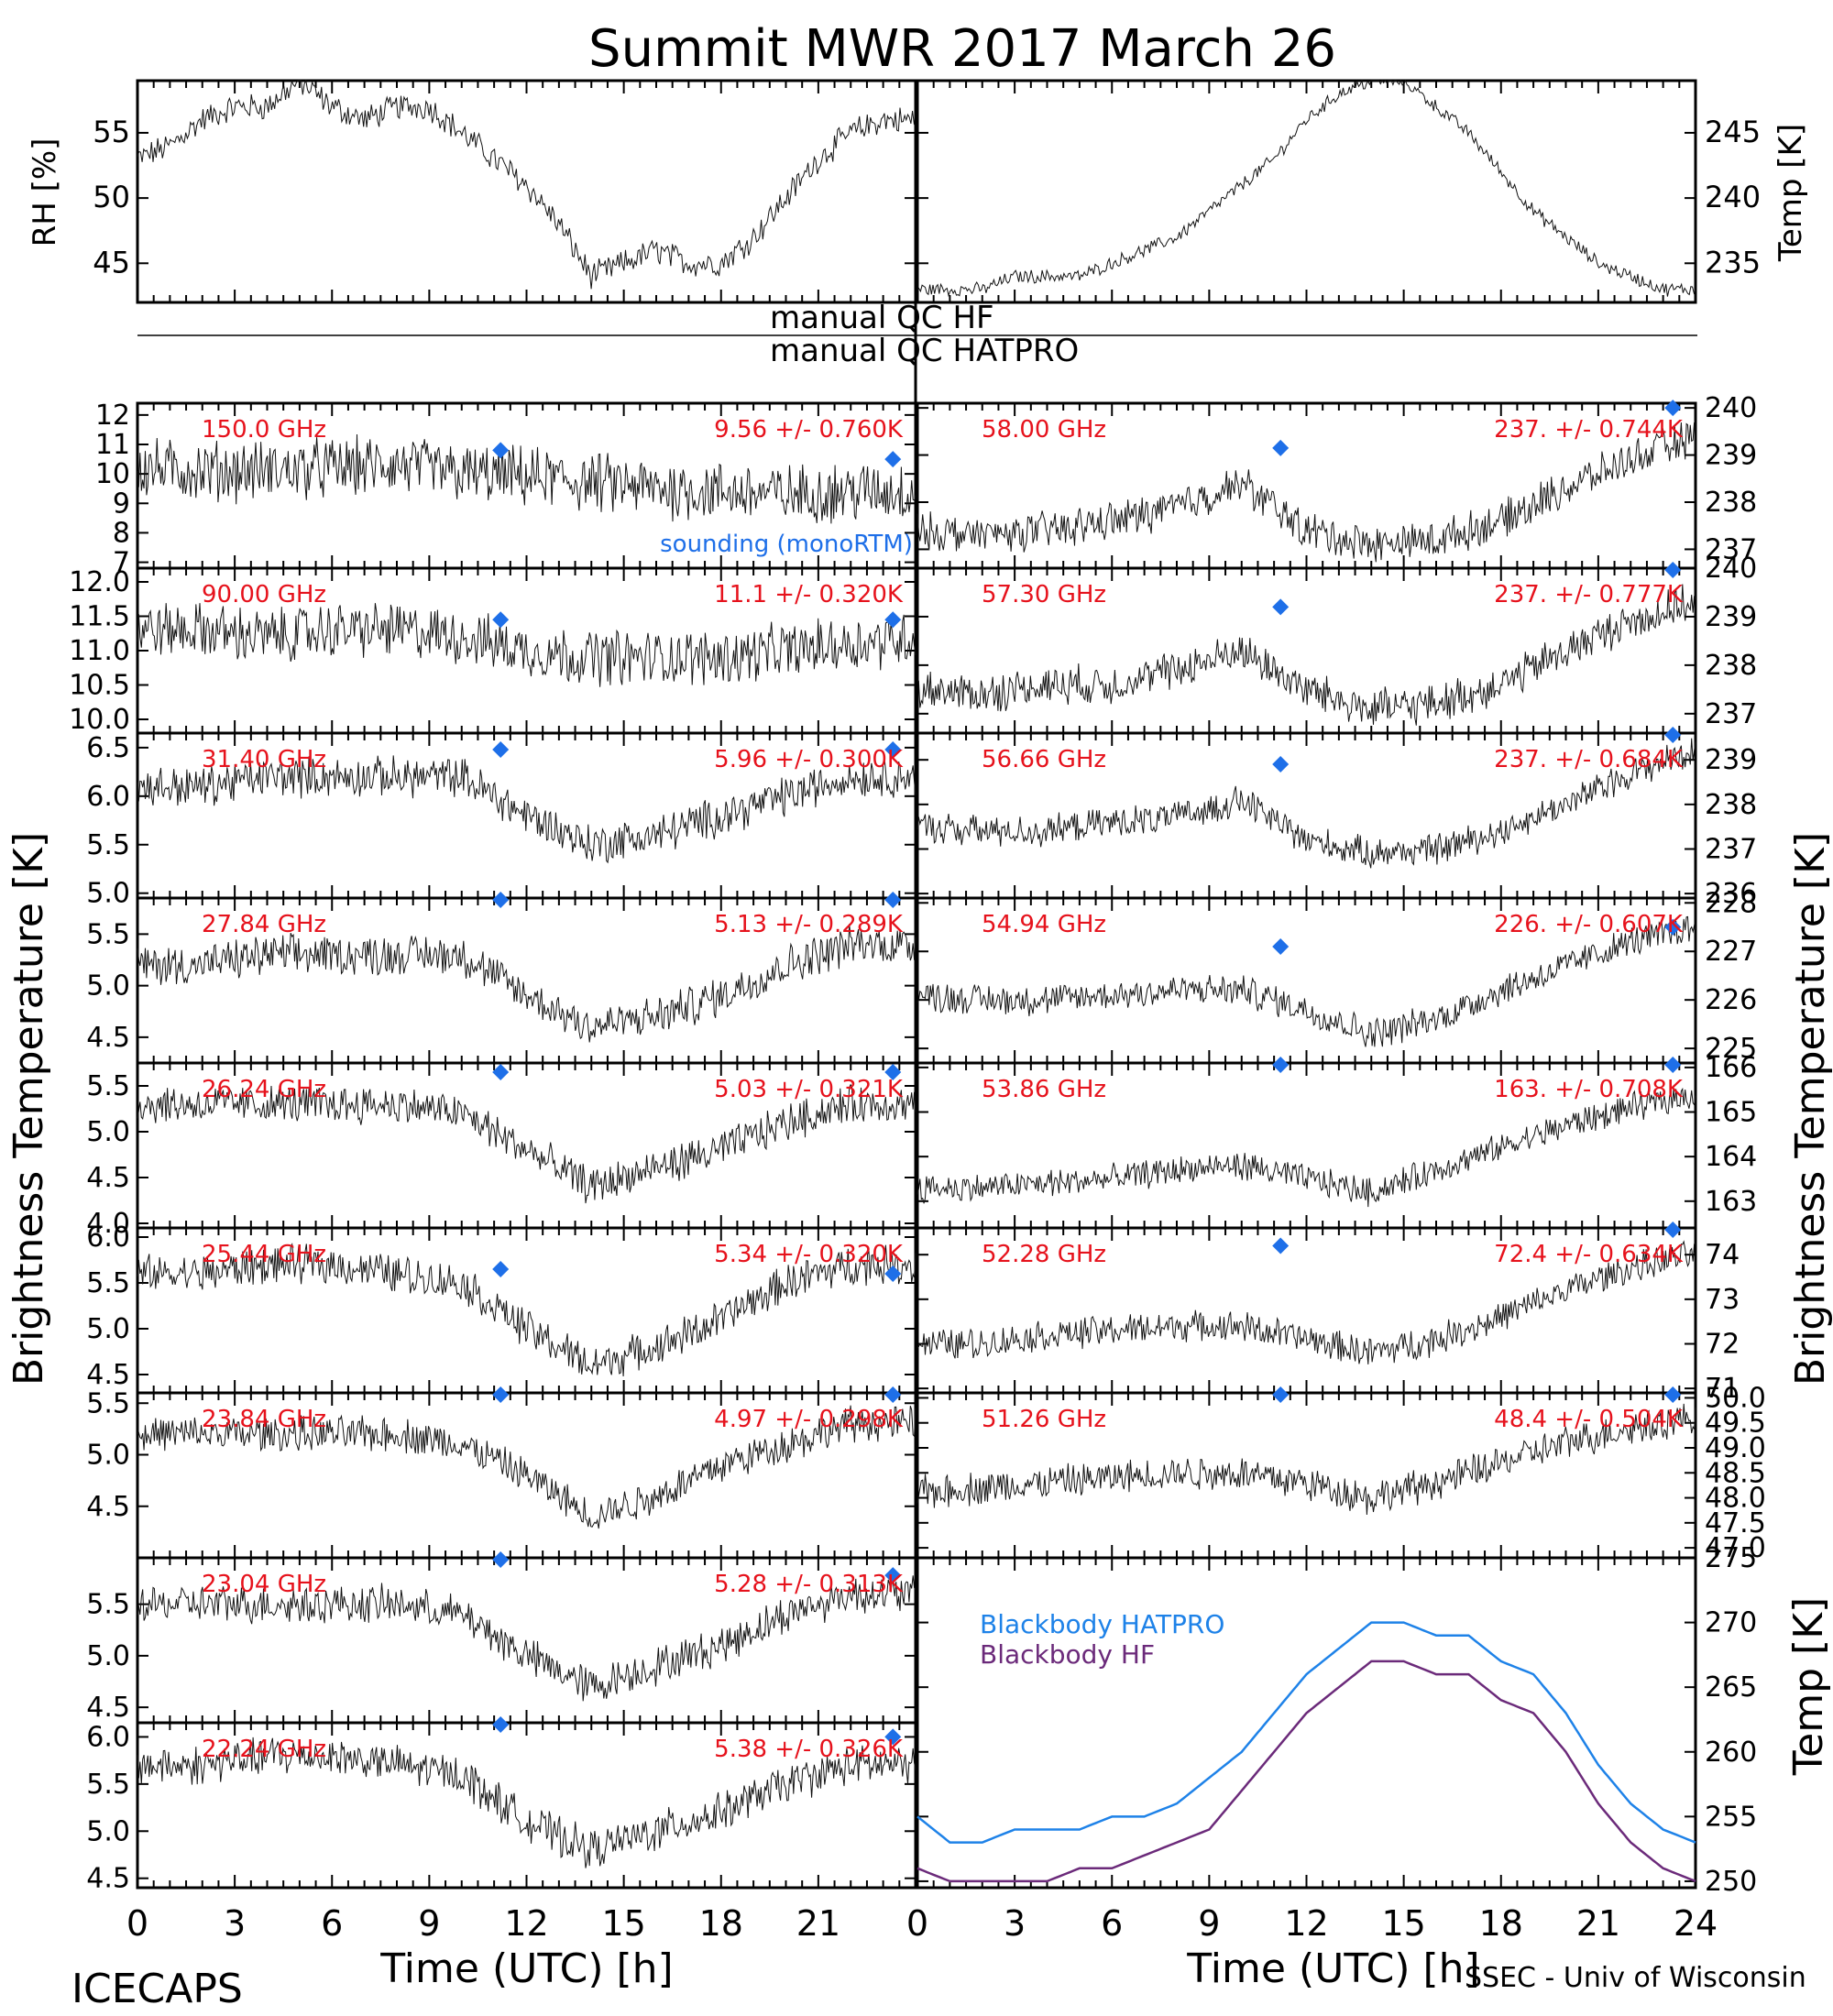  What do you see at coordinates (112, 445) in the screenshot?
I see `tb-panel-ytick-label: 11` at bounding box center [112, 445].